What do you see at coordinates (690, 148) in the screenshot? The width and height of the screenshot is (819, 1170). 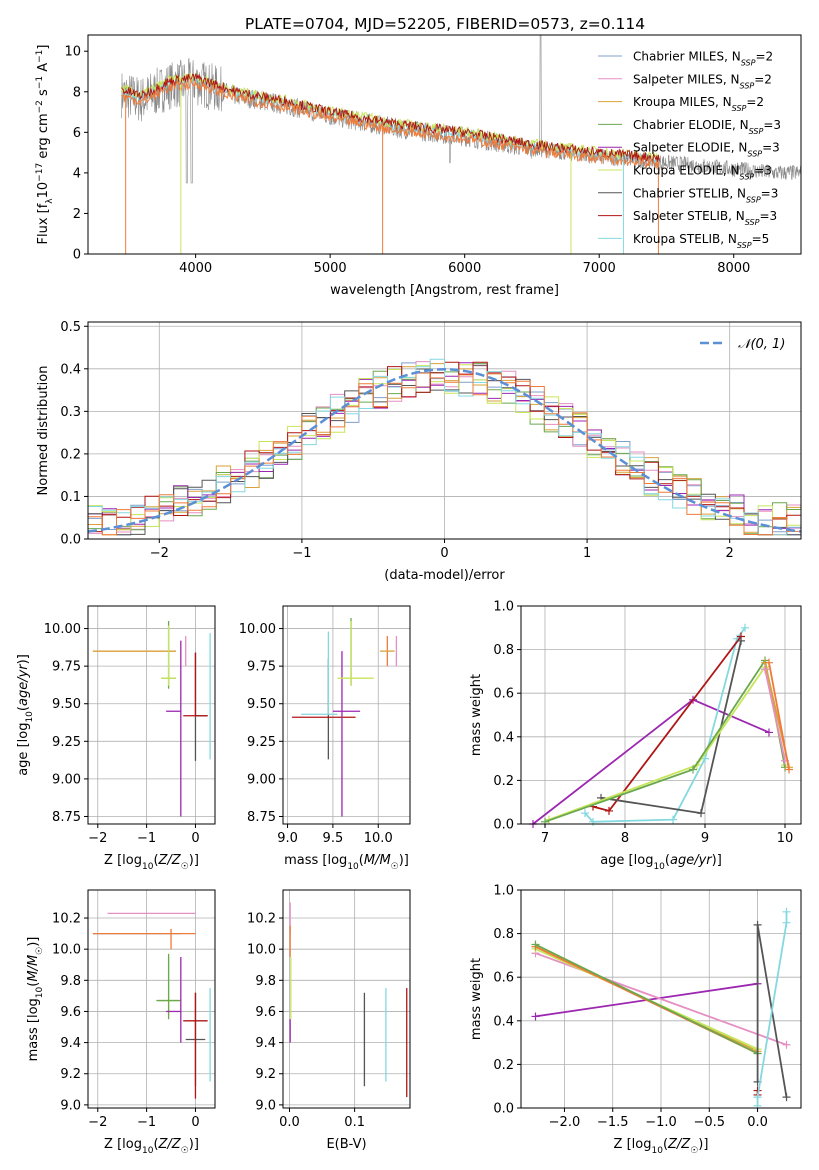 I see `legend-name: Salpeter ELODIE, N` at bounding box center [690, 148].